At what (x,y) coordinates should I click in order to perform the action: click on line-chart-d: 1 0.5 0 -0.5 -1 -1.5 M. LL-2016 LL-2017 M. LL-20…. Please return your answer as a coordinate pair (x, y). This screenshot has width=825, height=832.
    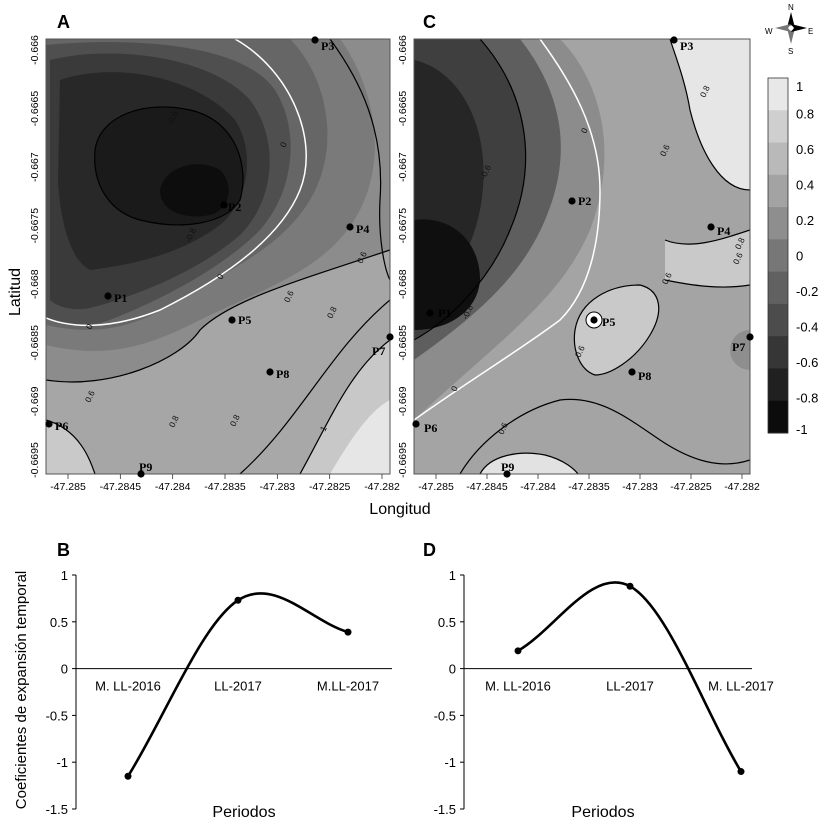
    Looking at the image, I should click on (604, 694).